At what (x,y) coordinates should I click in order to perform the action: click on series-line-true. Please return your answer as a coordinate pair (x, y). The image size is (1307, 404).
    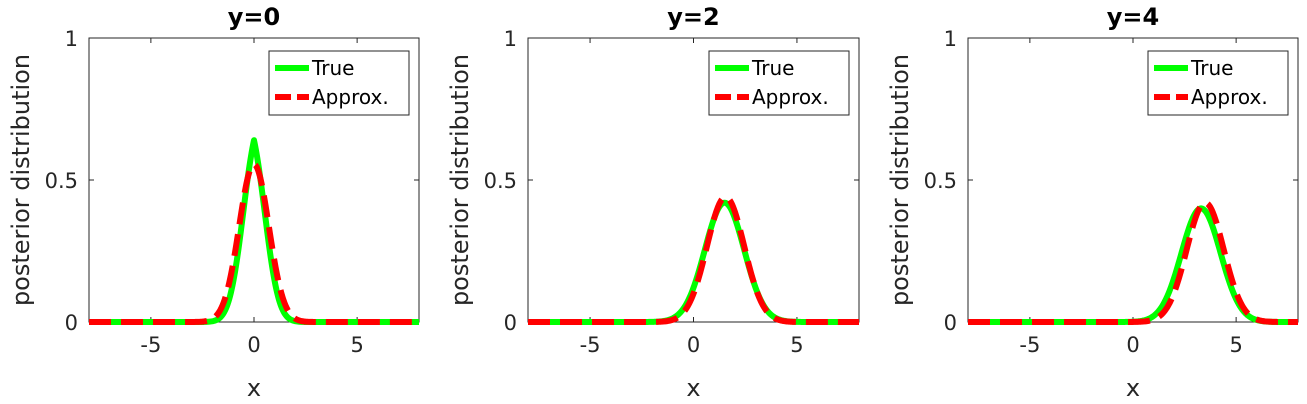
    Looking at the image, I should click on (693, 262).